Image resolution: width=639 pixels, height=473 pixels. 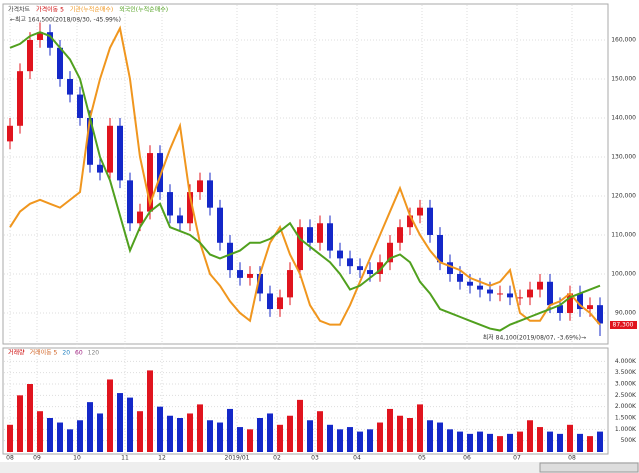 What do you see at coordinates (16, 353) in the screenshot?
I see `legend-item: 거래량` at bounding box center [16, 353].